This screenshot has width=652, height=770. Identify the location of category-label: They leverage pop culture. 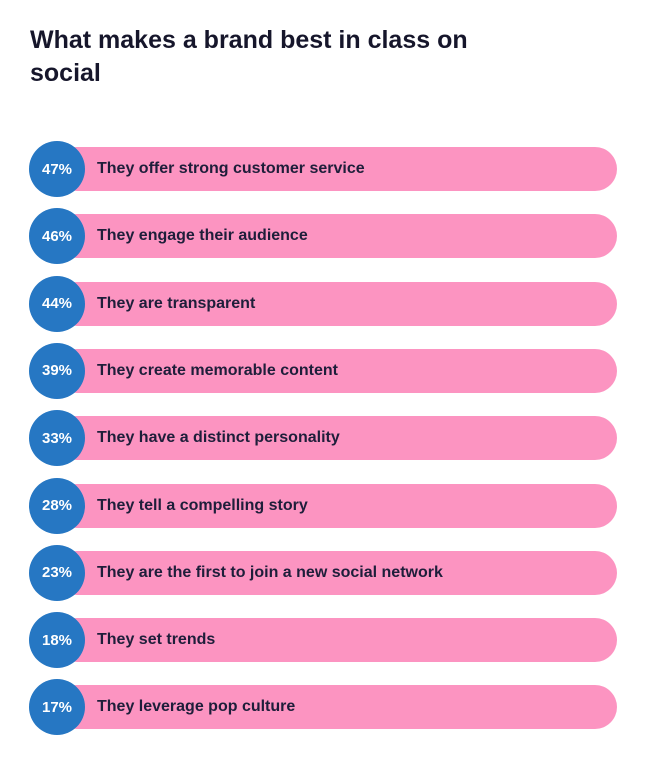
(196, 707).